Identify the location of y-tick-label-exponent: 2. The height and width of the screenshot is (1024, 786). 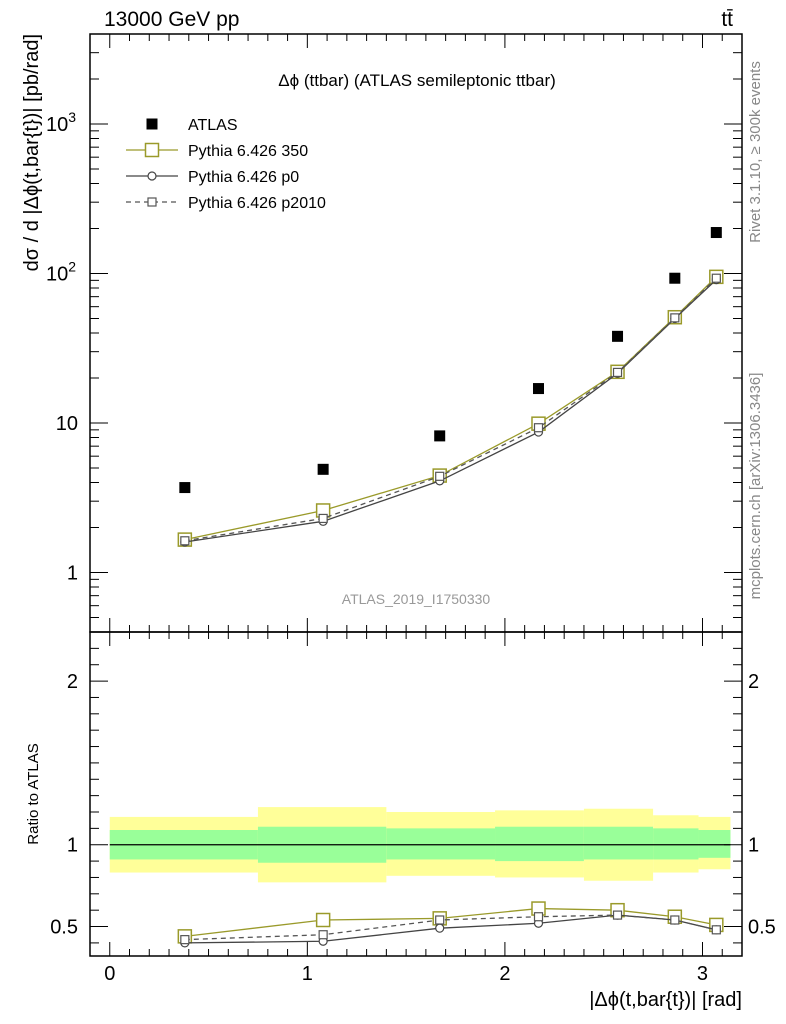
(72, 267).